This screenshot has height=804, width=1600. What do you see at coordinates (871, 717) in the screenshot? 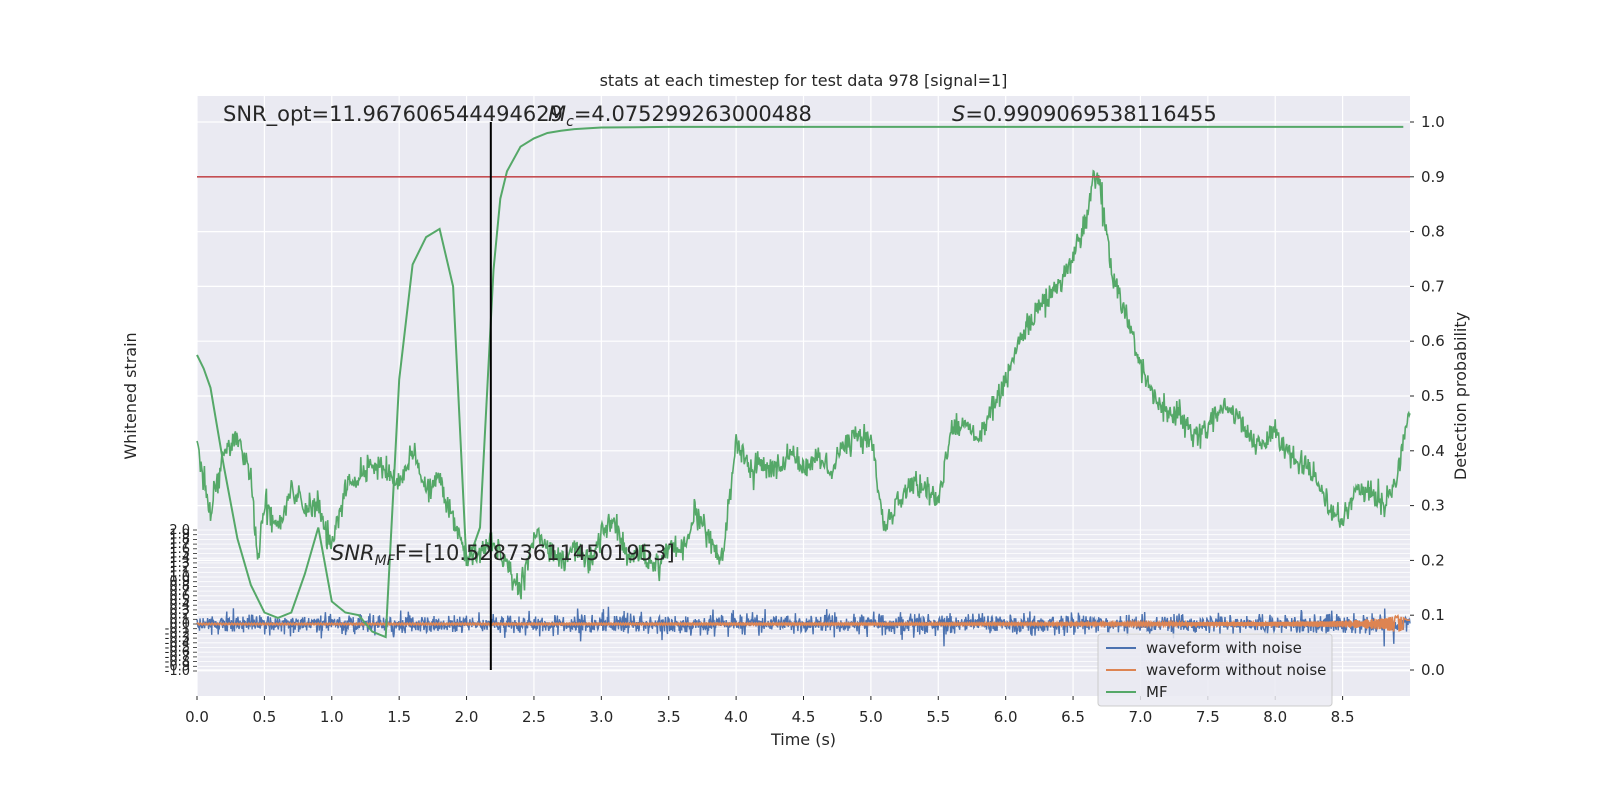
I see `x-tick-label: 5.0` at bounding box center [871, 717].